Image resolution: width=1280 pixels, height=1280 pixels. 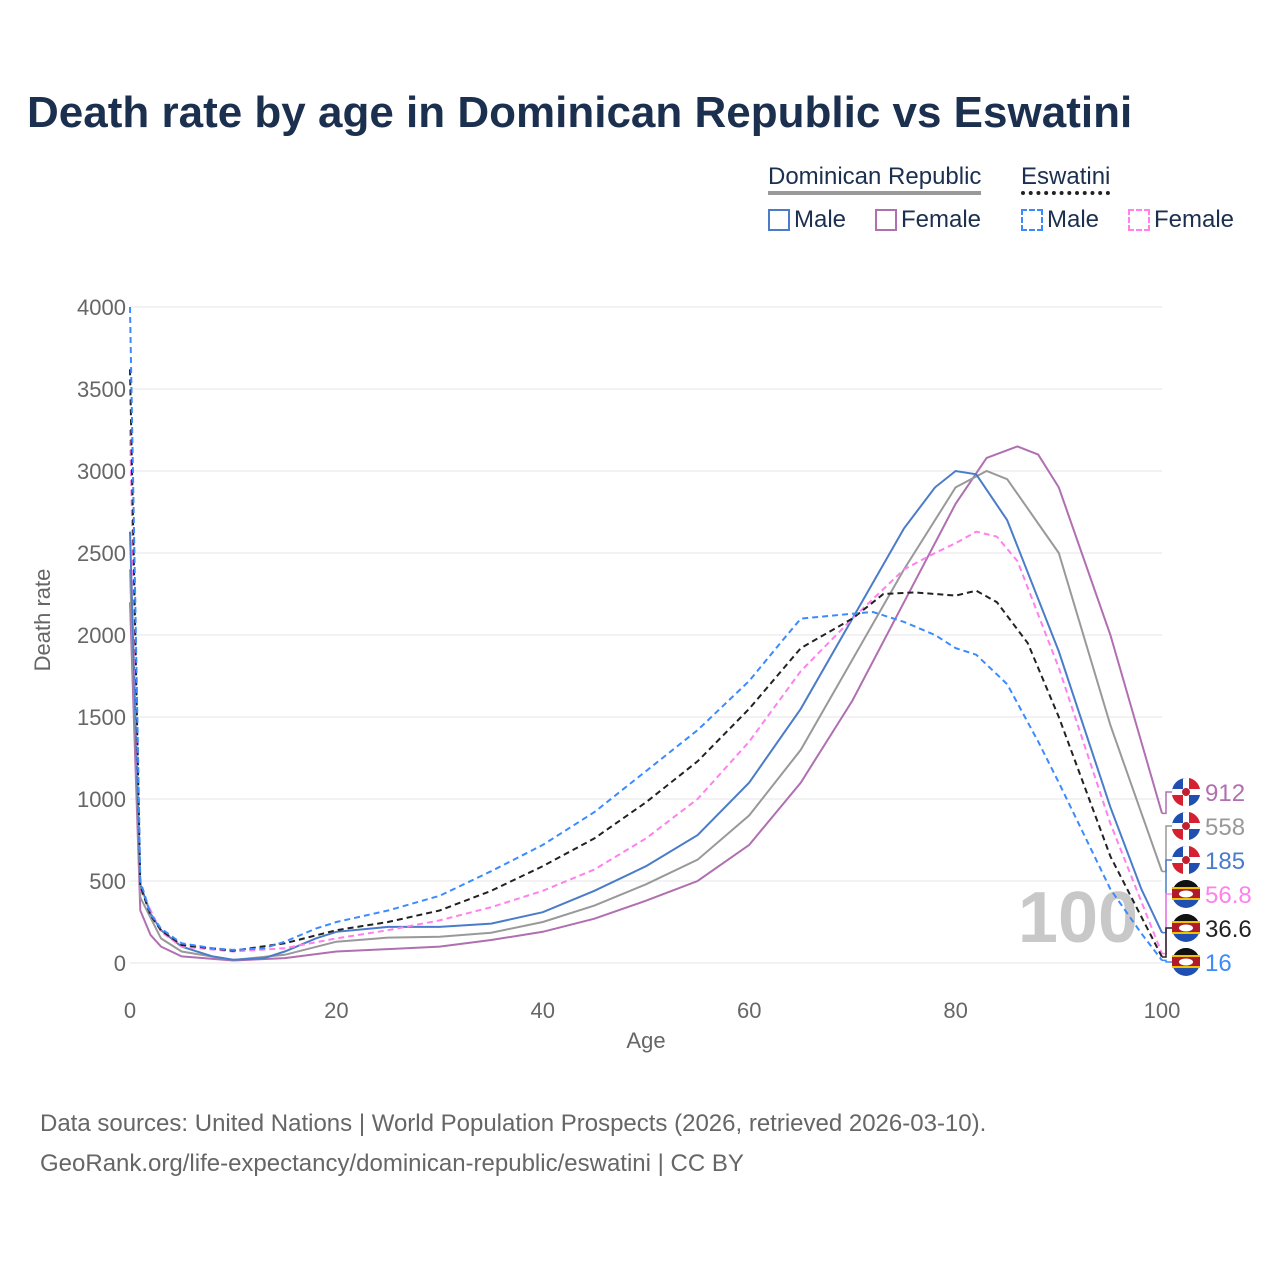 What do you see at coordinates (1225, 793) in the screenshot?
I see `end-value-label: 912` at bounding box center [1225, 793].